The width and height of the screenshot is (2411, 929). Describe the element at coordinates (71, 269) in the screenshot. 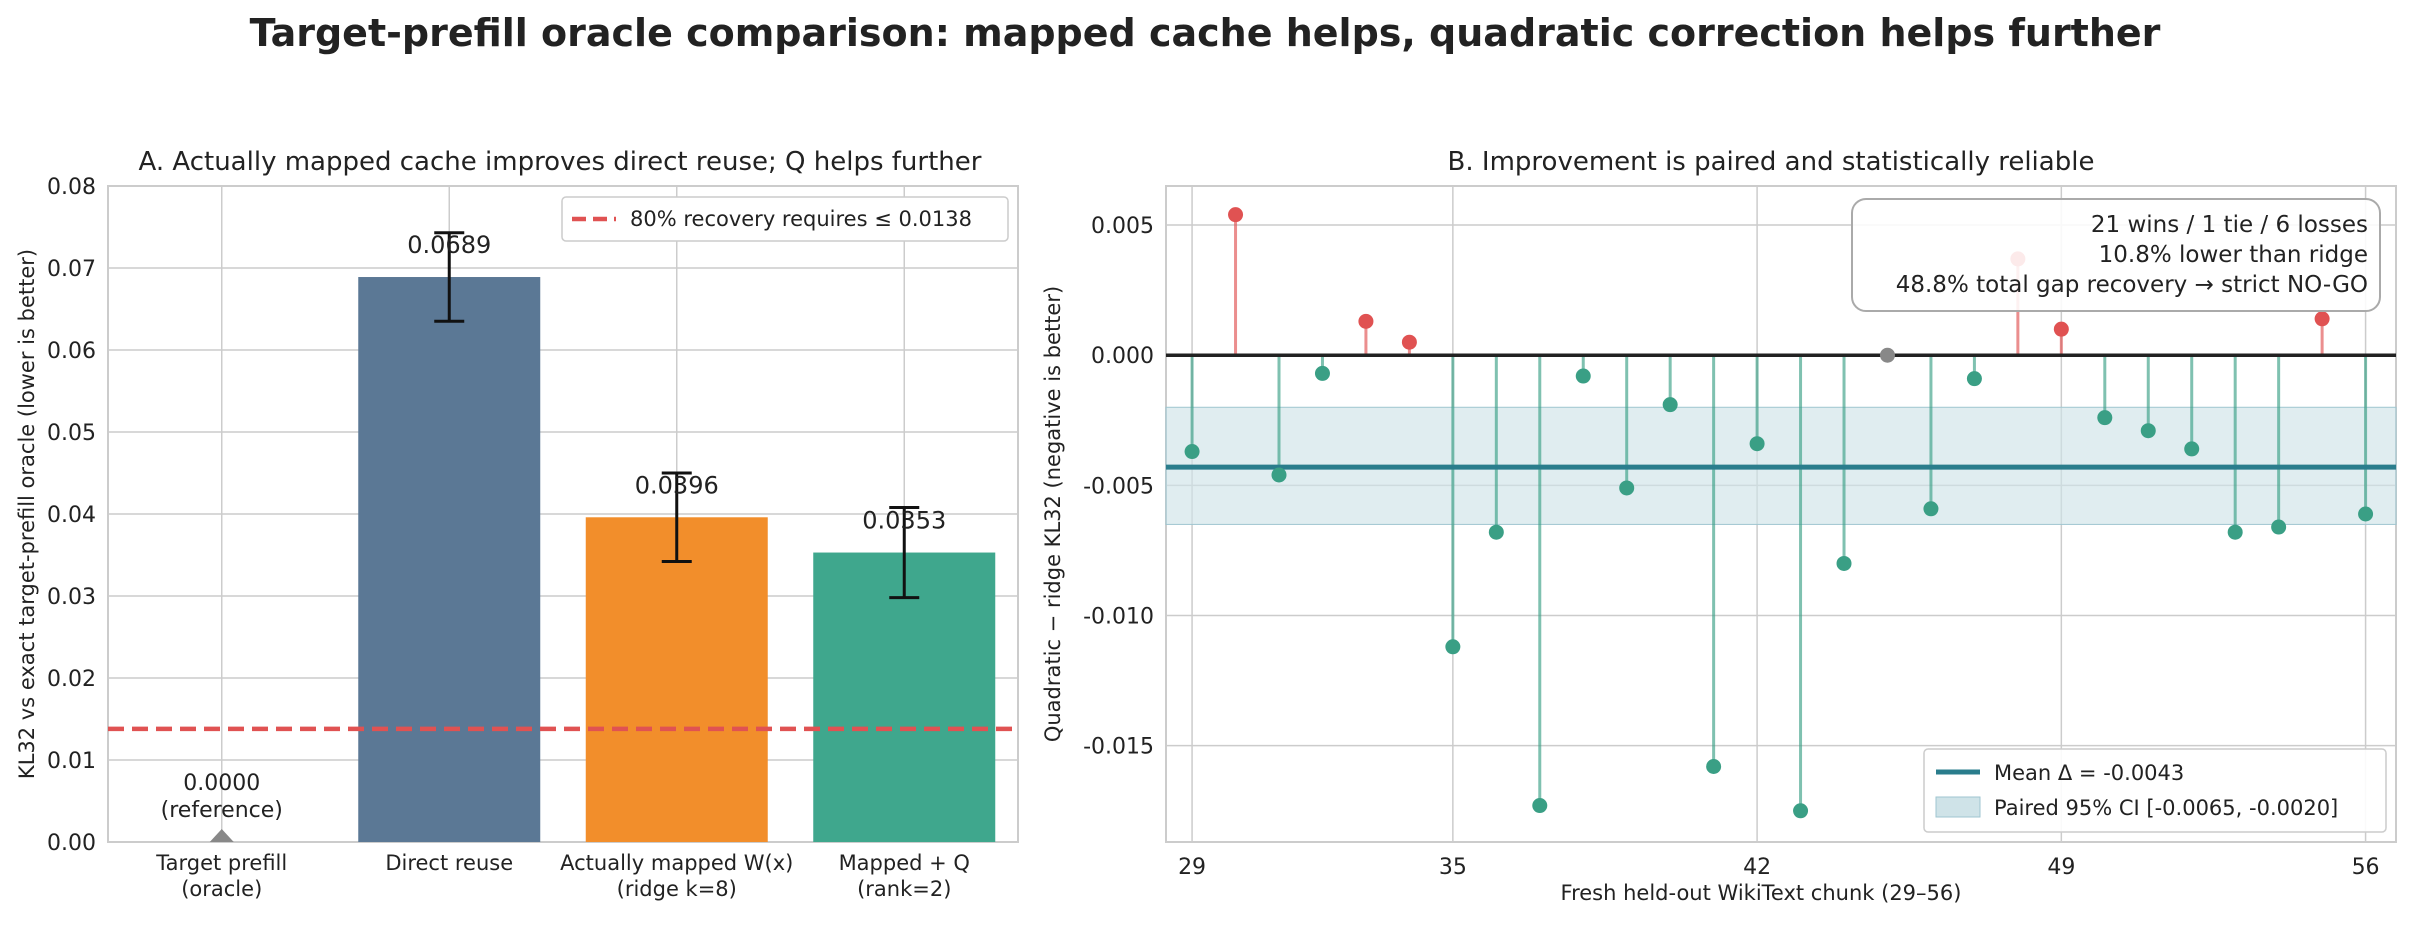

I see `a-ytick-label: 0.07` at that location.